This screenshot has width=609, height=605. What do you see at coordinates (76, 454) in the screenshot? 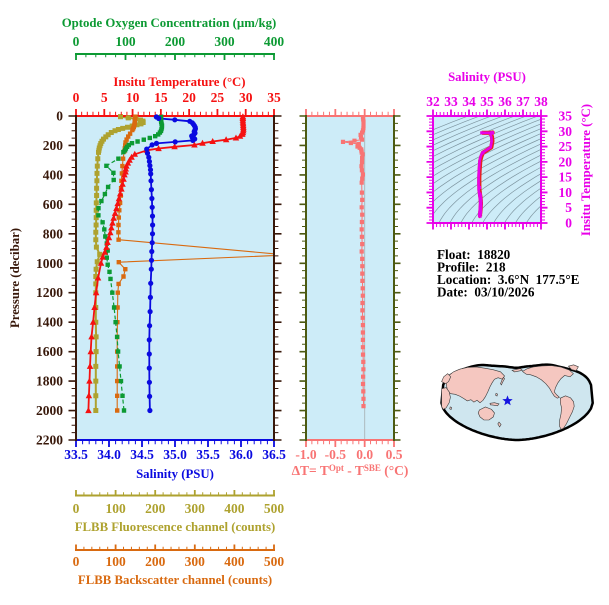
I see `svg-text: 33.5` at bounding box center [76, 454].